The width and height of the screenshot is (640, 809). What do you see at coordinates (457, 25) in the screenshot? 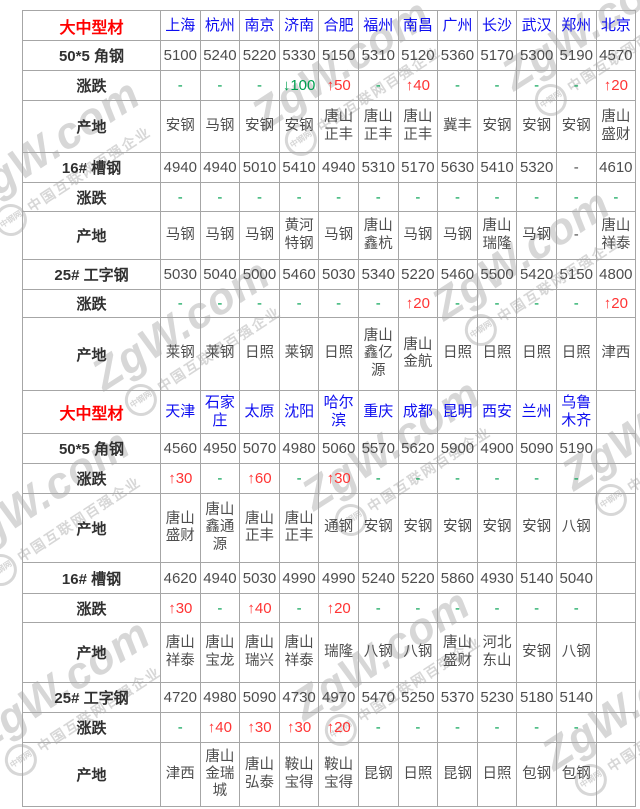
I see `city-header: 广州` at bounding box center [457, 25].